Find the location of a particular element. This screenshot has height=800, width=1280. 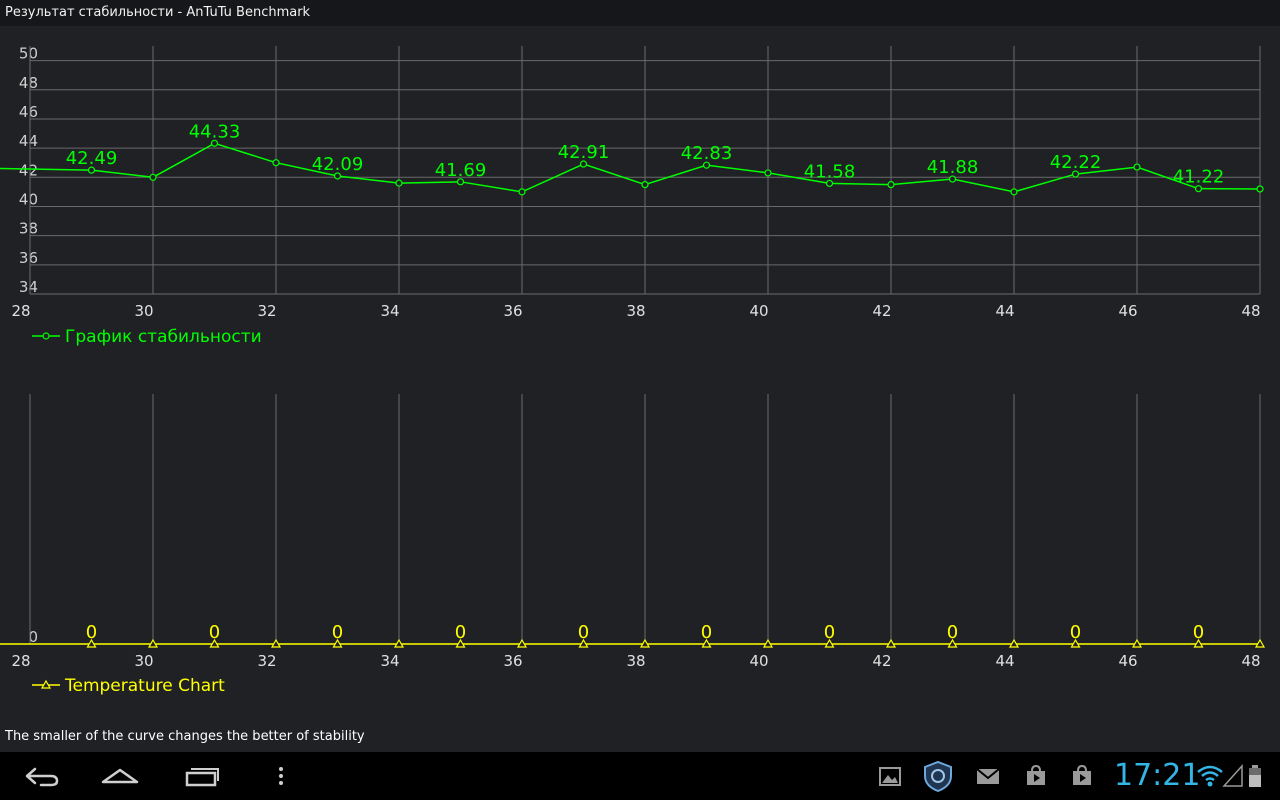

y-tick-label: 40 is located at coordinates (28, 199).